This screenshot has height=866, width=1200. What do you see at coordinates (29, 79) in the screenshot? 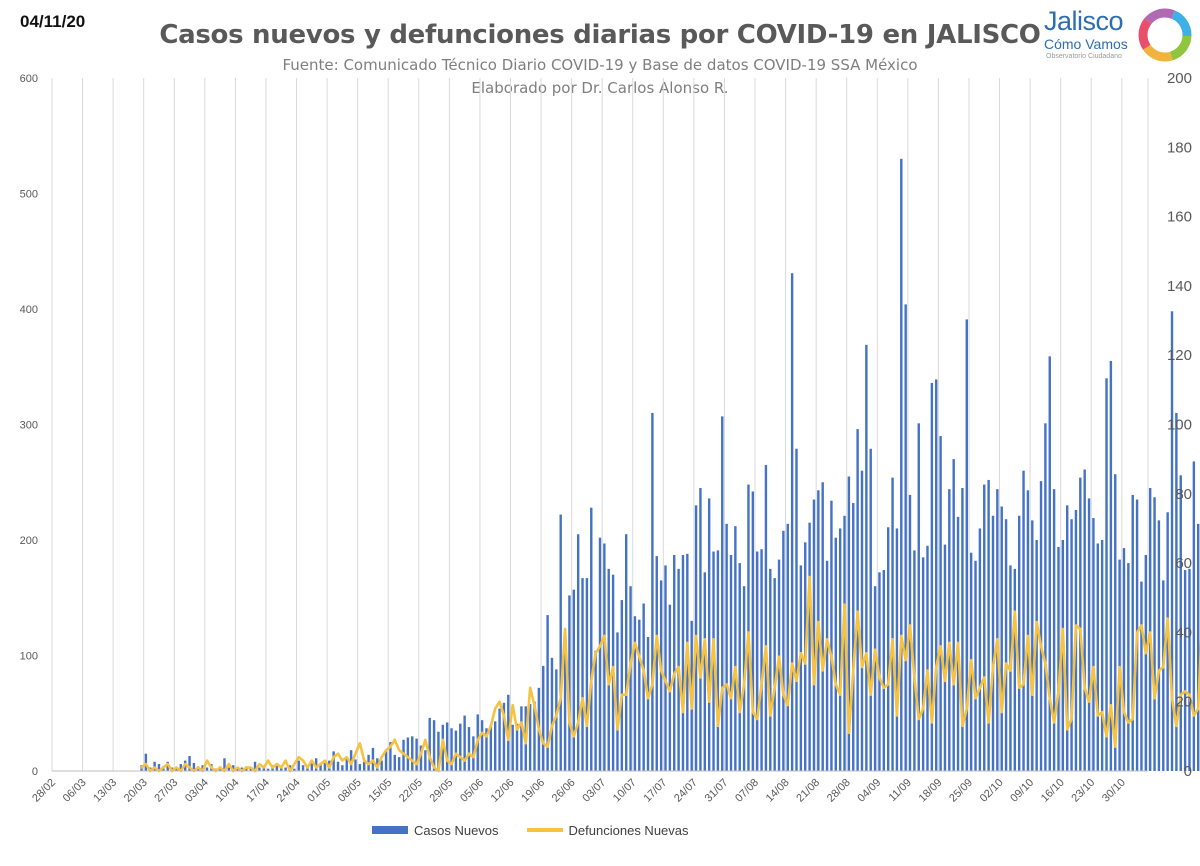
I see `y-left-tick-label: 600` at bounding box center [29, 79].